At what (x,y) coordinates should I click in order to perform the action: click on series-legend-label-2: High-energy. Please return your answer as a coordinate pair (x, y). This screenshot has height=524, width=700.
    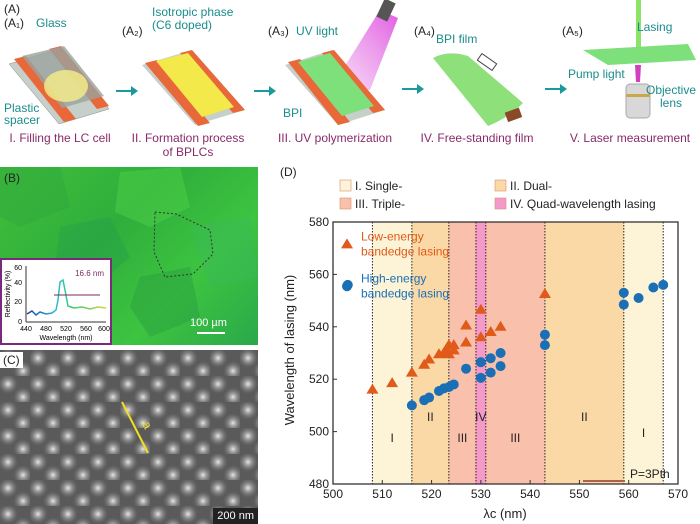
    Looking at the image, I should click on (393, 278).